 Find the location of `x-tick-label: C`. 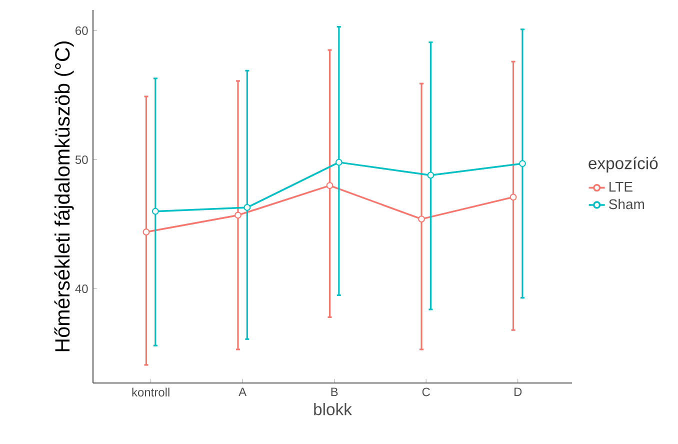

x-tick-label: C is located at coordinates (426, 392).